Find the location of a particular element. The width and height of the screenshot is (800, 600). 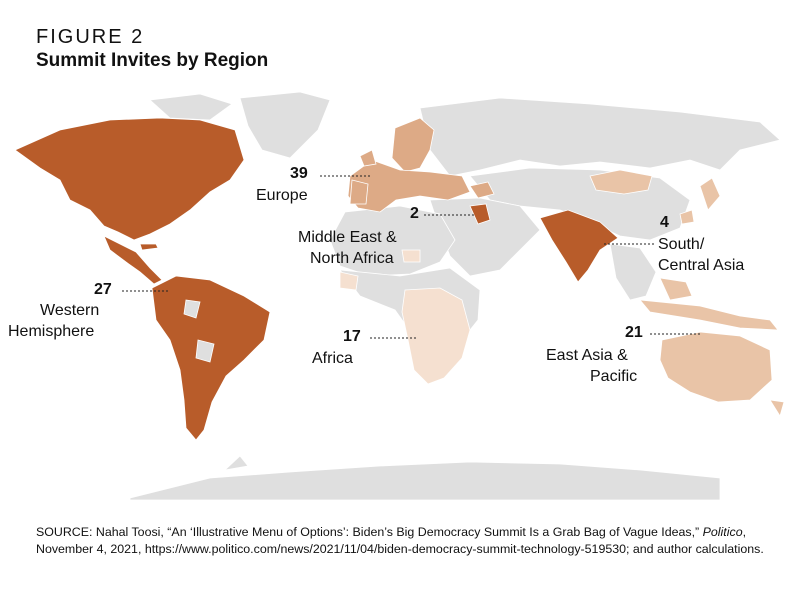

south-central-asia-name-line1: South/ is located at coordinates (681, 244).